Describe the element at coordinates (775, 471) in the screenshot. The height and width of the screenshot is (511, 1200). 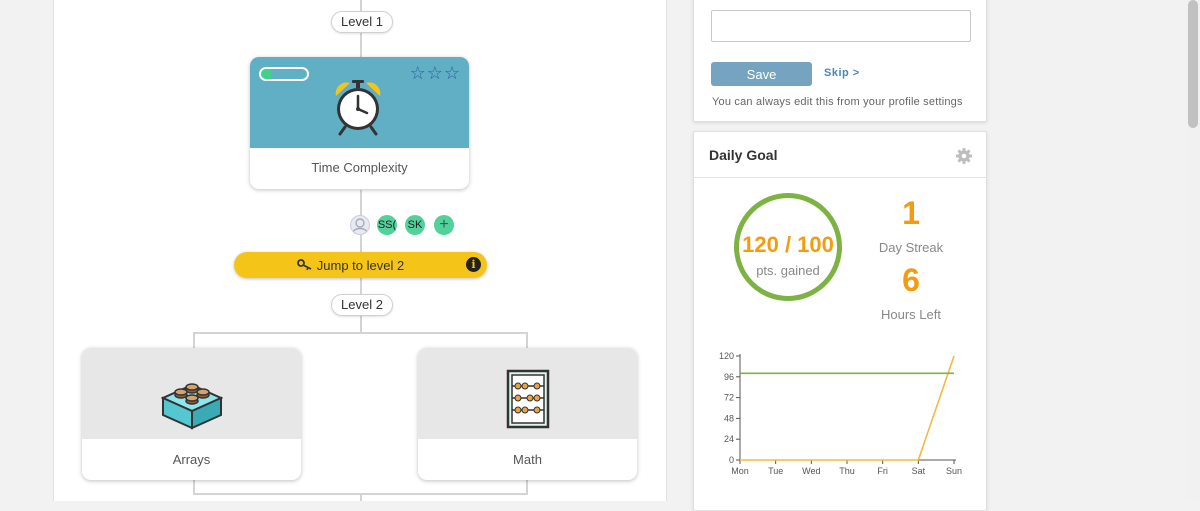
I see `x-tick-label: Tue` at that location.